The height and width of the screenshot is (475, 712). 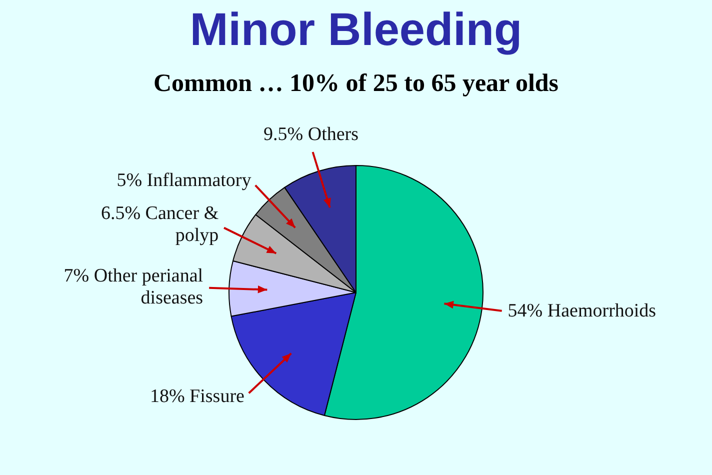 What do you see at coordinates (197, 397) in the screenshot?
I see `slice-label: 18% Fissure` at bounding box center [197, 397].